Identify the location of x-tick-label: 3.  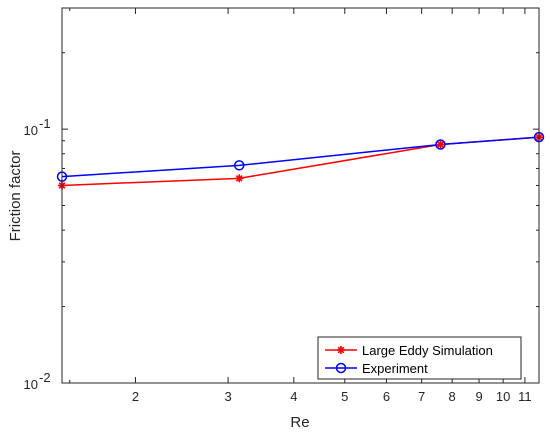
(227, 396).